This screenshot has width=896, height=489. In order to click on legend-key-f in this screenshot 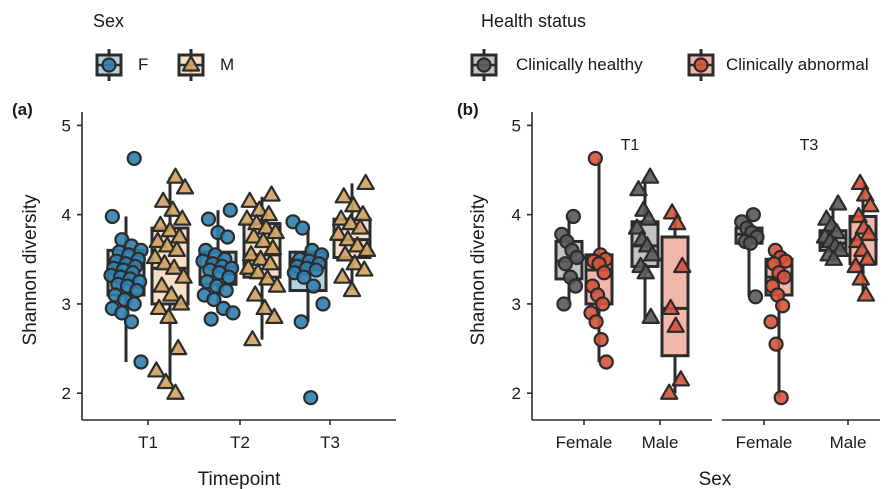, I will do `click(109, 65)`.